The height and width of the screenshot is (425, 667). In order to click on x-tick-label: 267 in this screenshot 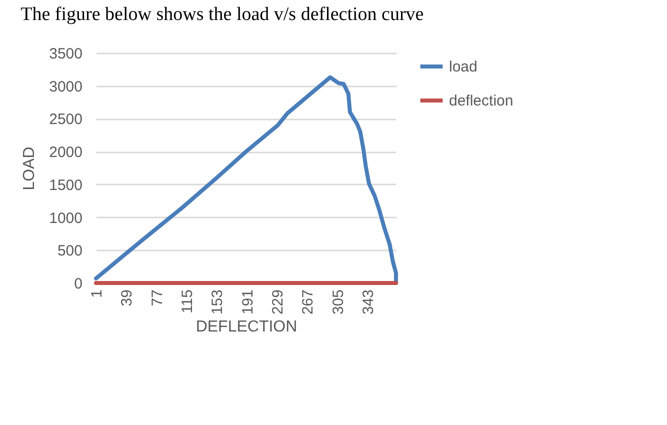, I will do `click(308, 302)`.